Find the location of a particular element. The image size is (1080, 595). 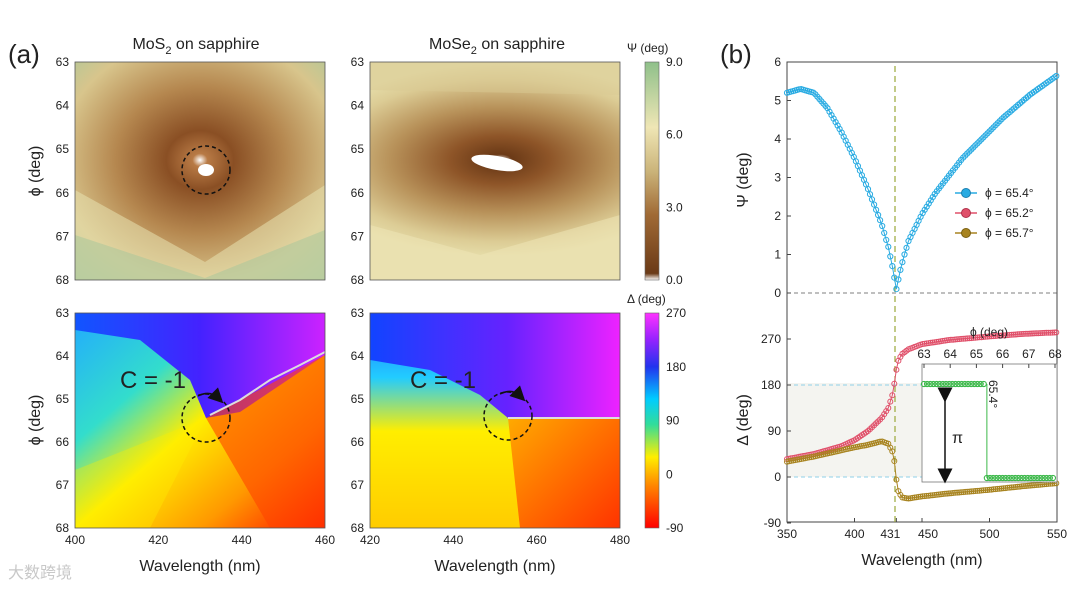

y-tick-label-1-1-5: 68 is located at coordinates (358, 528).